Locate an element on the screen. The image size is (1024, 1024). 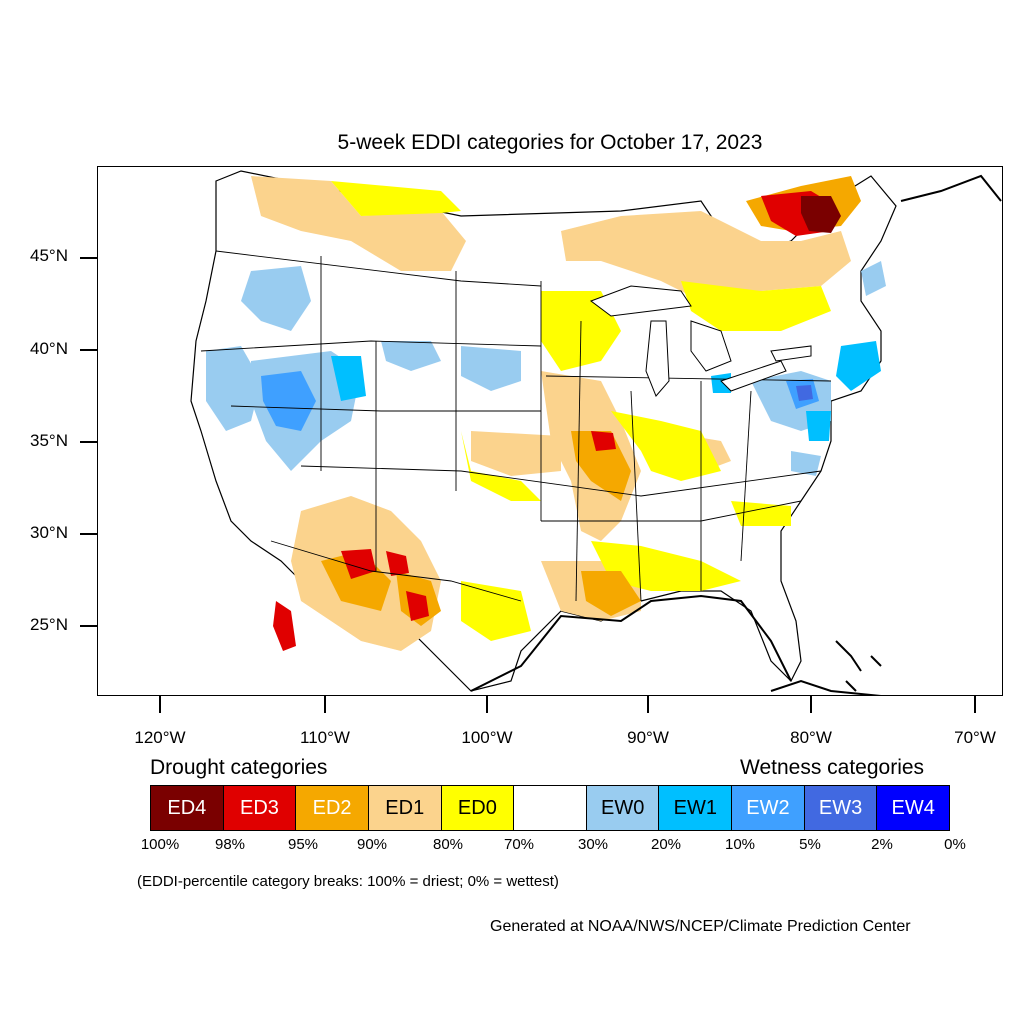
great-lakes is located at coordinates (700, 341).